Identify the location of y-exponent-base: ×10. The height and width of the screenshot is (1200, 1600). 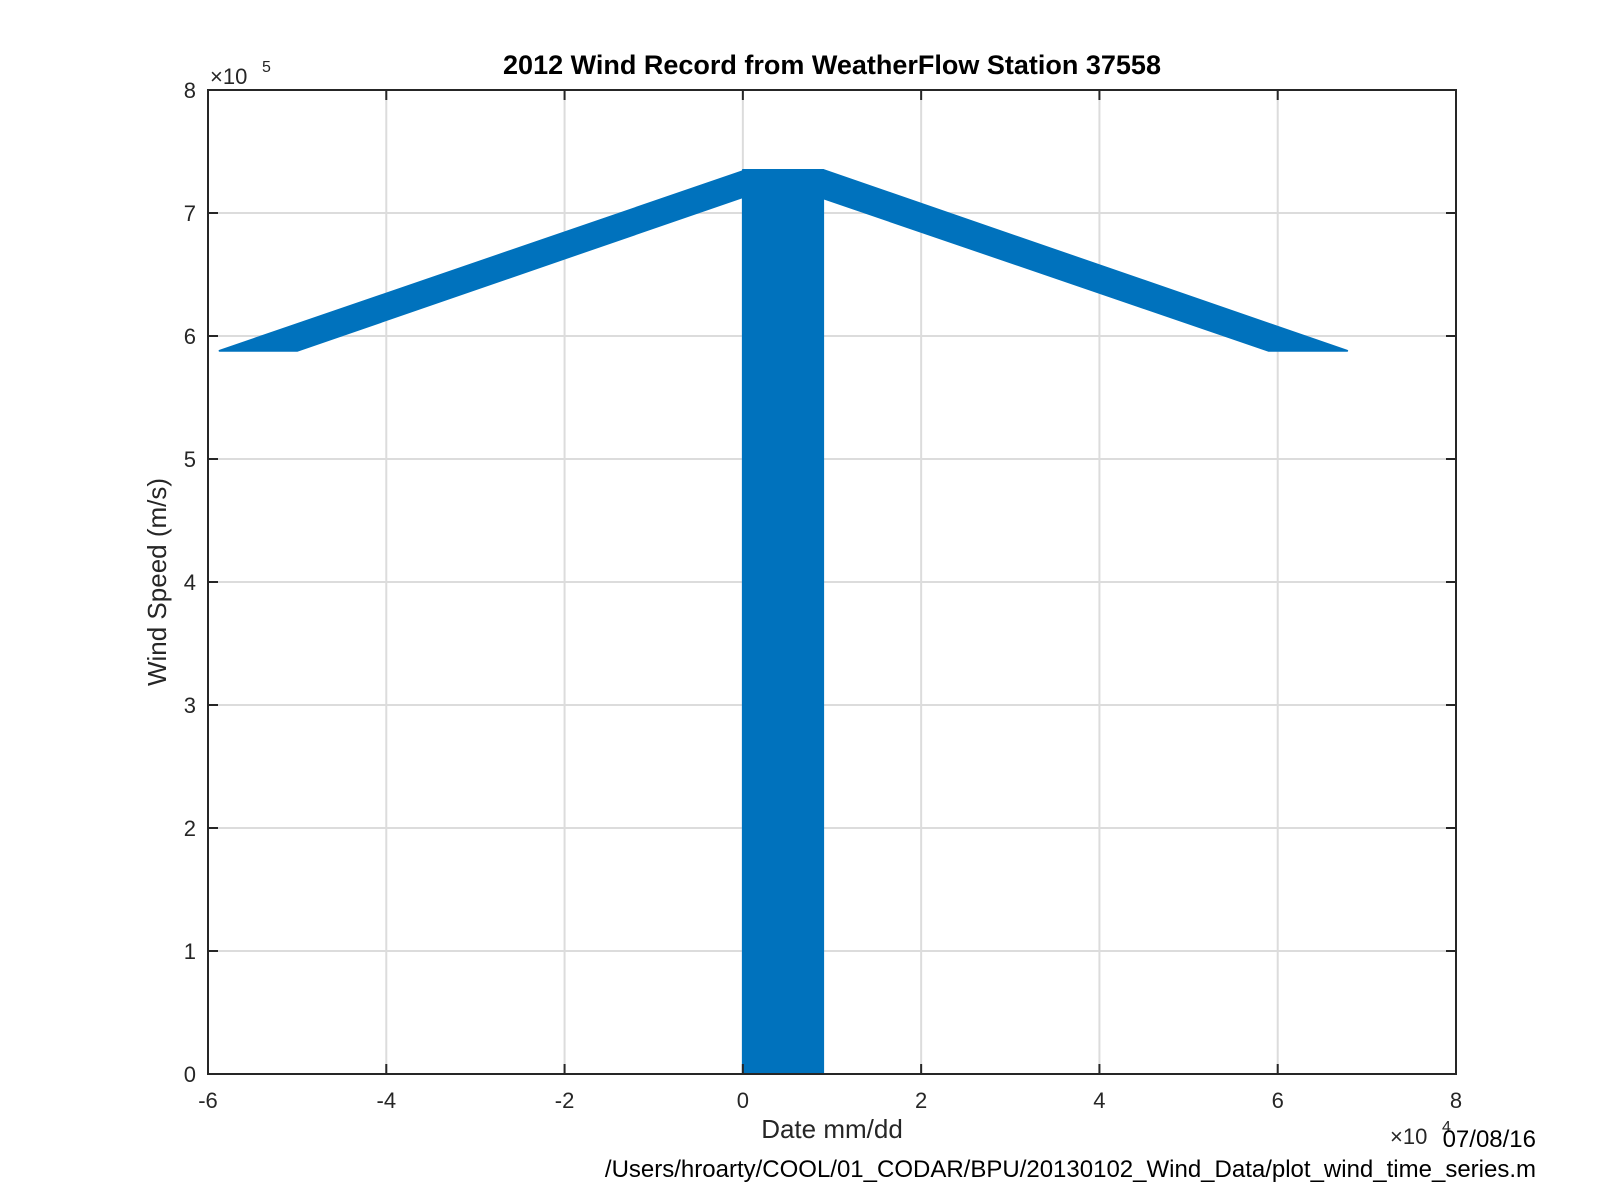
(228, 76).